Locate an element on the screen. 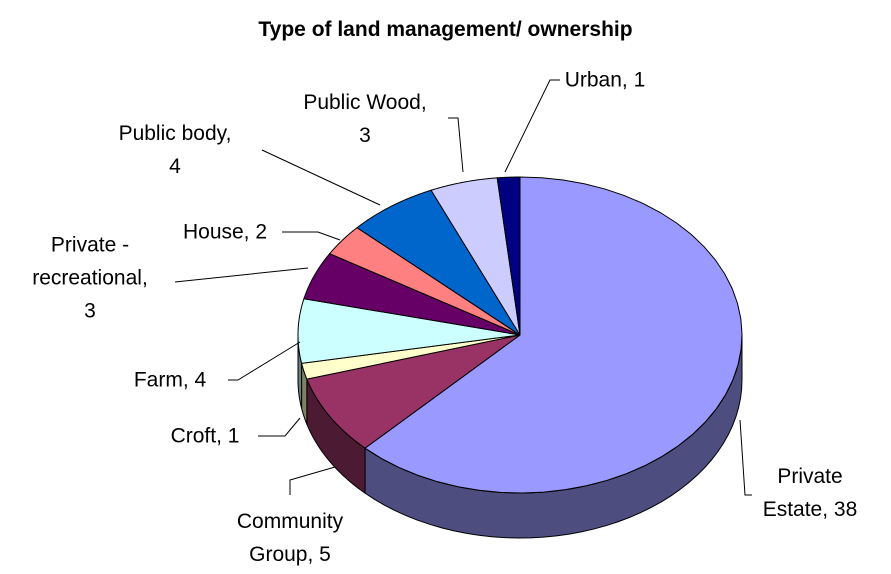  label-category: Public body is located at coordinates (172, 133).